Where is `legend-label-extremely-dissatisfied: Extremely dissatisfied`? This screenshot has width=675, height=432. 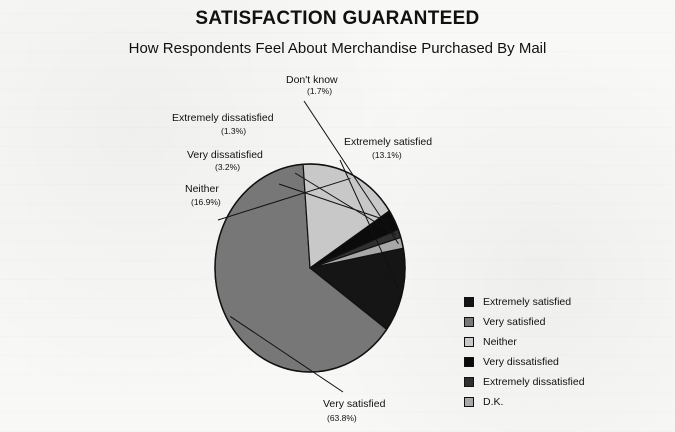 legend-label-extremely-dissatisfied: Extremely dissatisfied is located at coordinates (534, 382).